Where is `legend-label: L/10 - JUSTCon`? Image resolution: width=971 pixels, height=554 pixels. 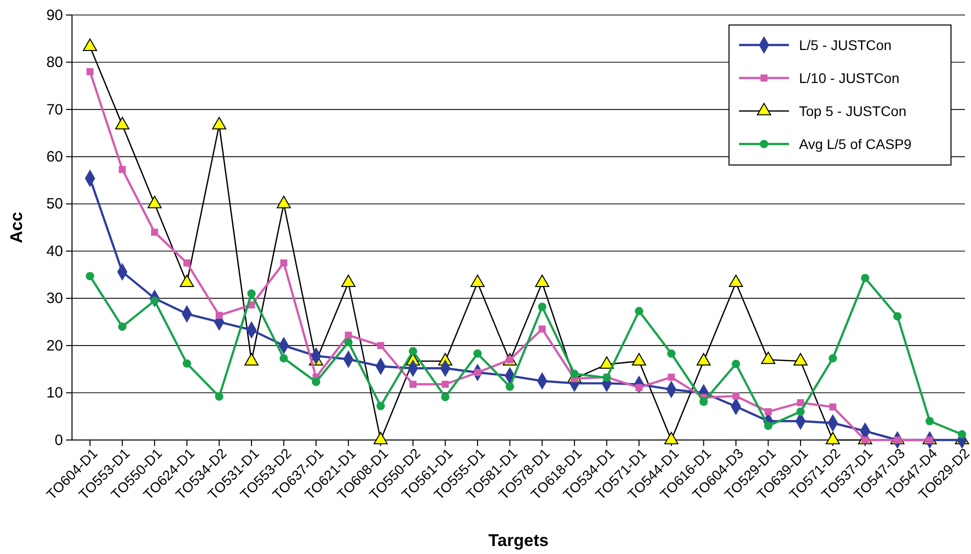
legend-label: L/10 - JUSTCon is located at coordinates (849, 78).